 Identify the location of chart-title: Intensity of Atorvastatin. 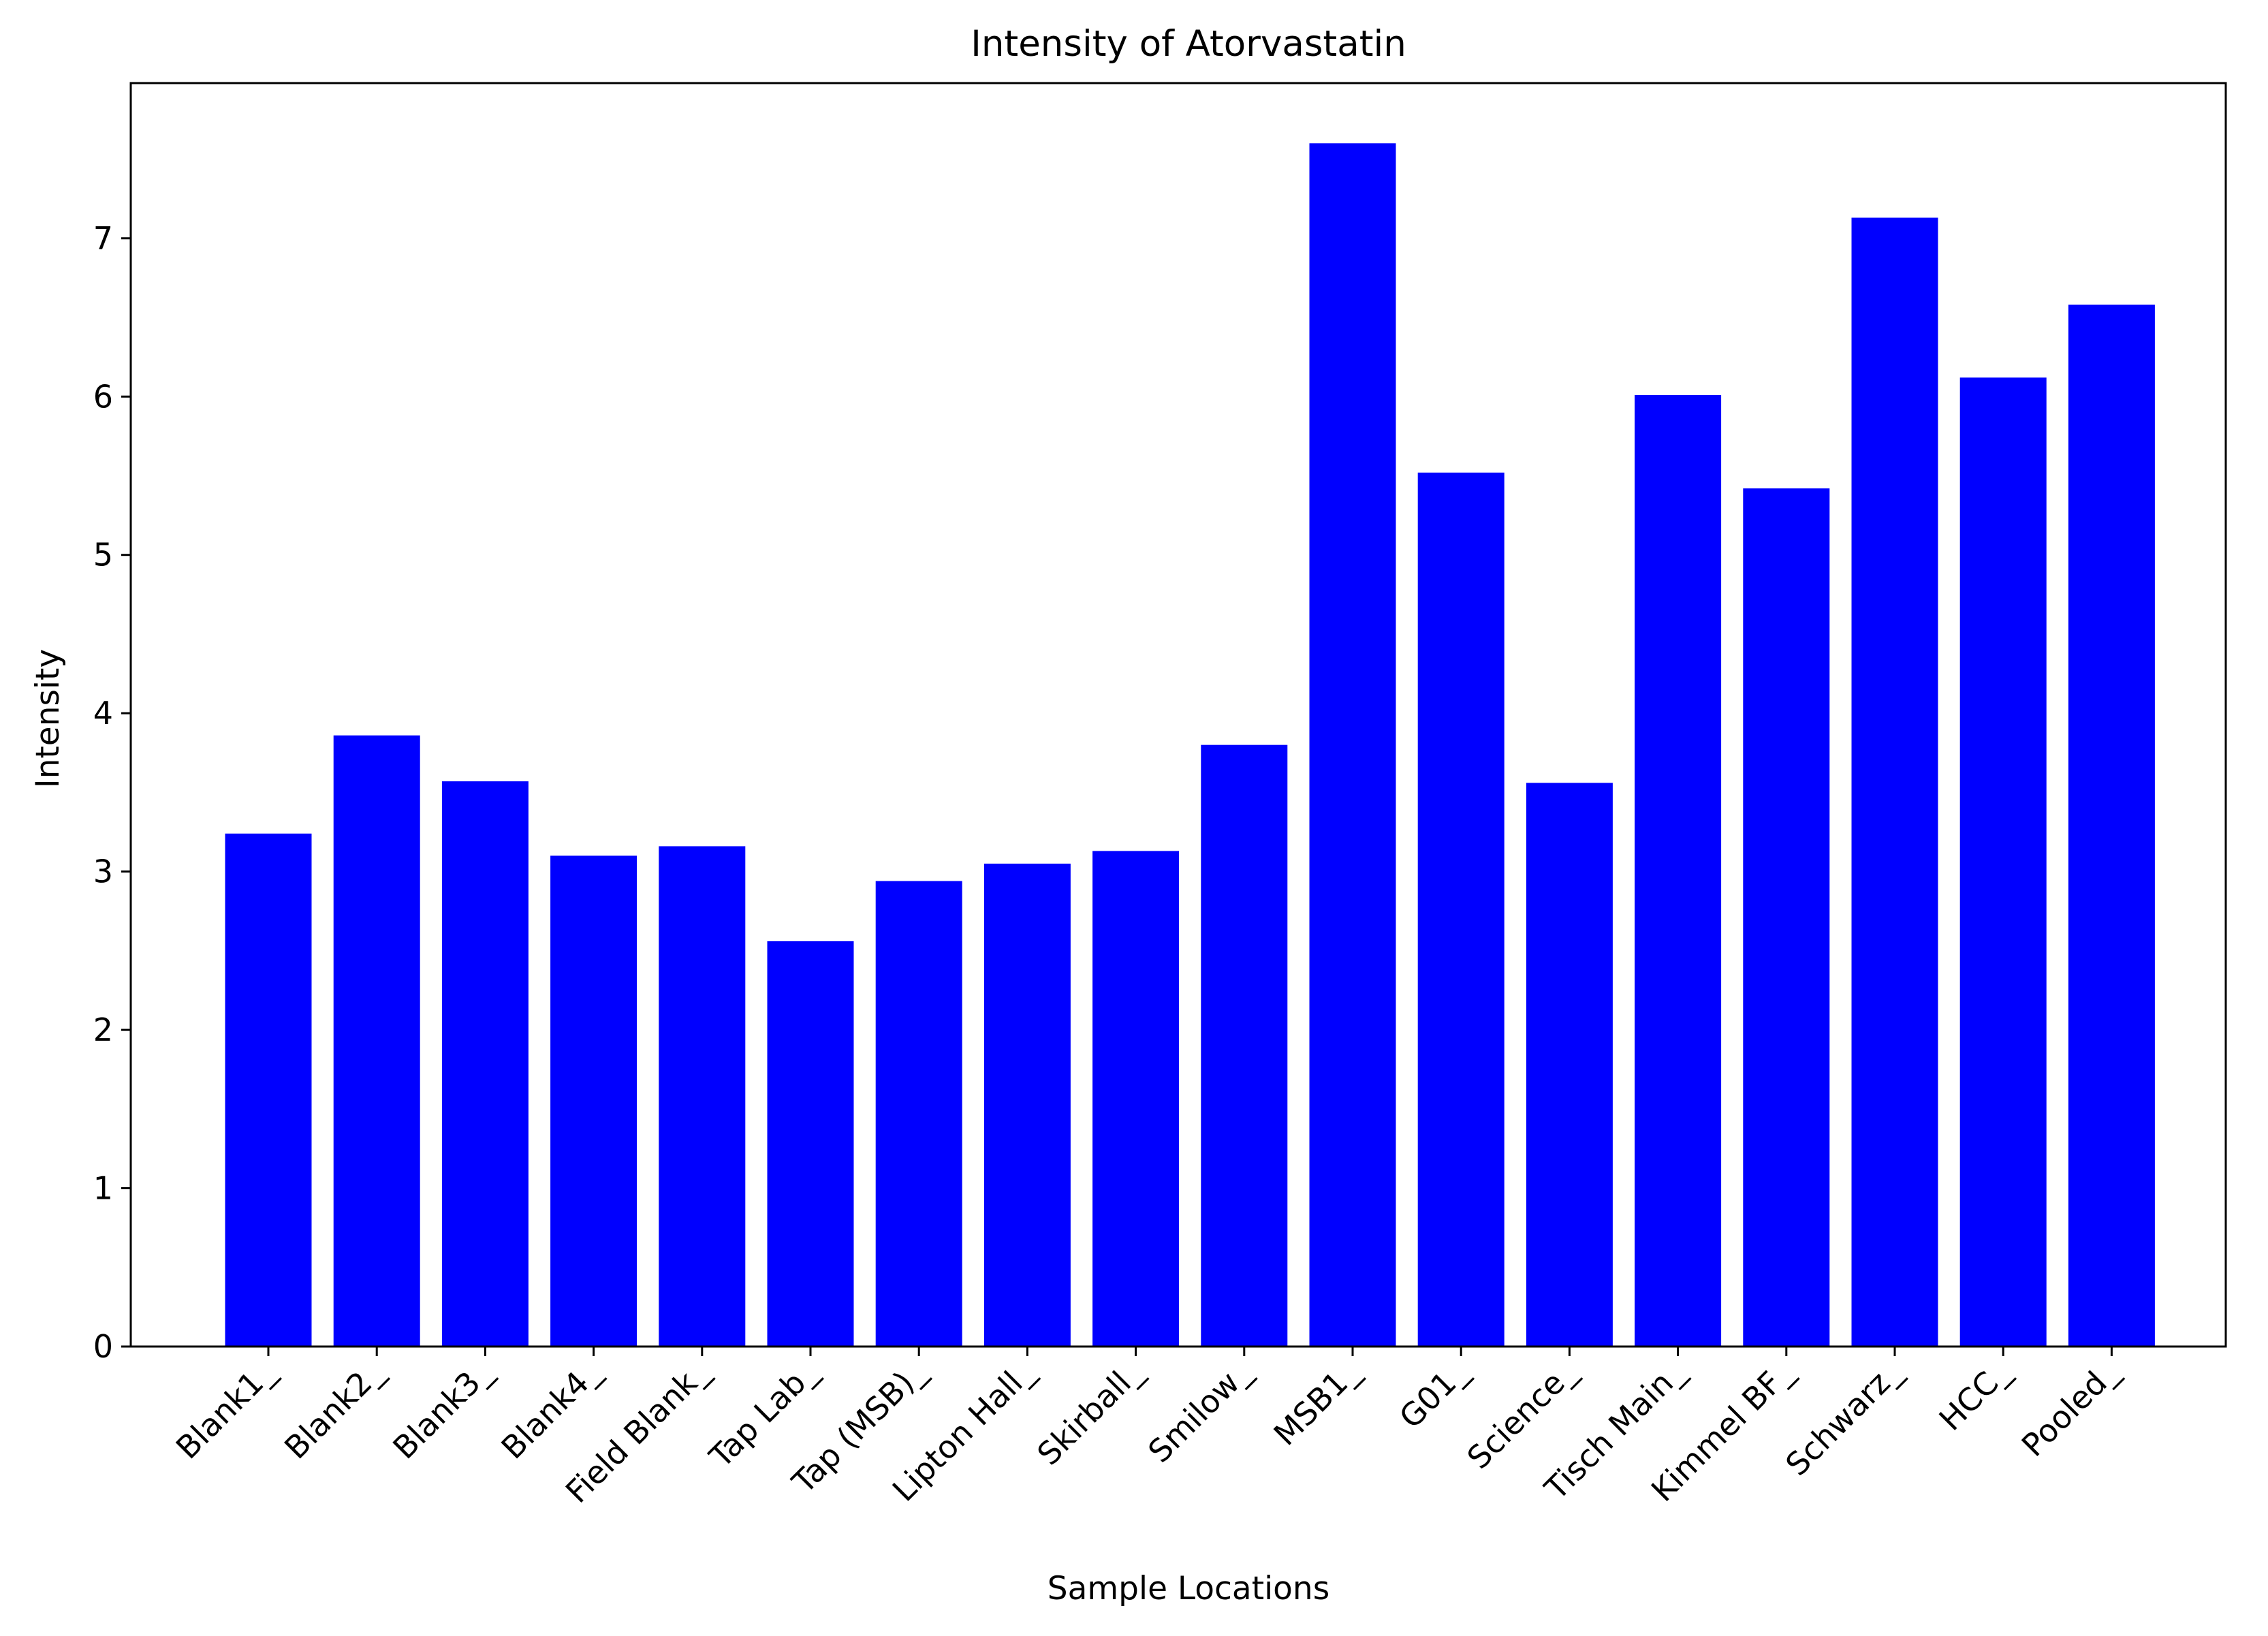
(1188, 44).